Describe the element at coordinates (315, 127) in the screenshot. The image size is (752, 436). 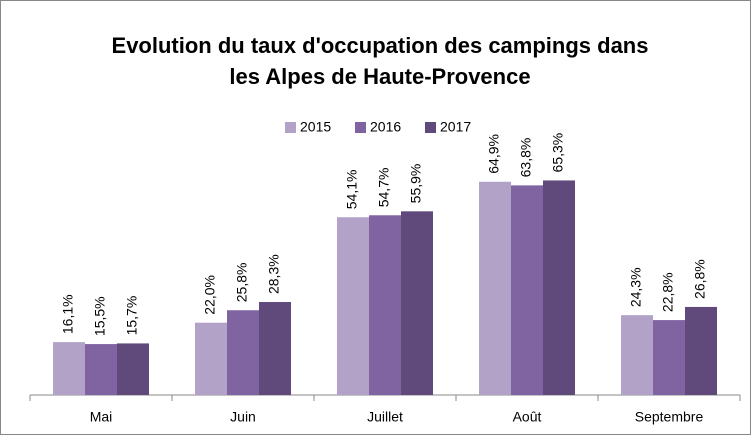
I see `legend-label: 2015` at that location.